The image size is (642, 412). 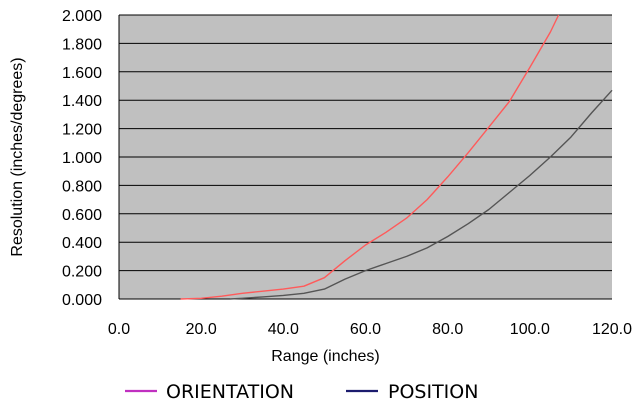 What do you see at coordinates (82, 243) in the screenshot?
I see `y-tick-label: 0.400` at bounding box center [82, 243].